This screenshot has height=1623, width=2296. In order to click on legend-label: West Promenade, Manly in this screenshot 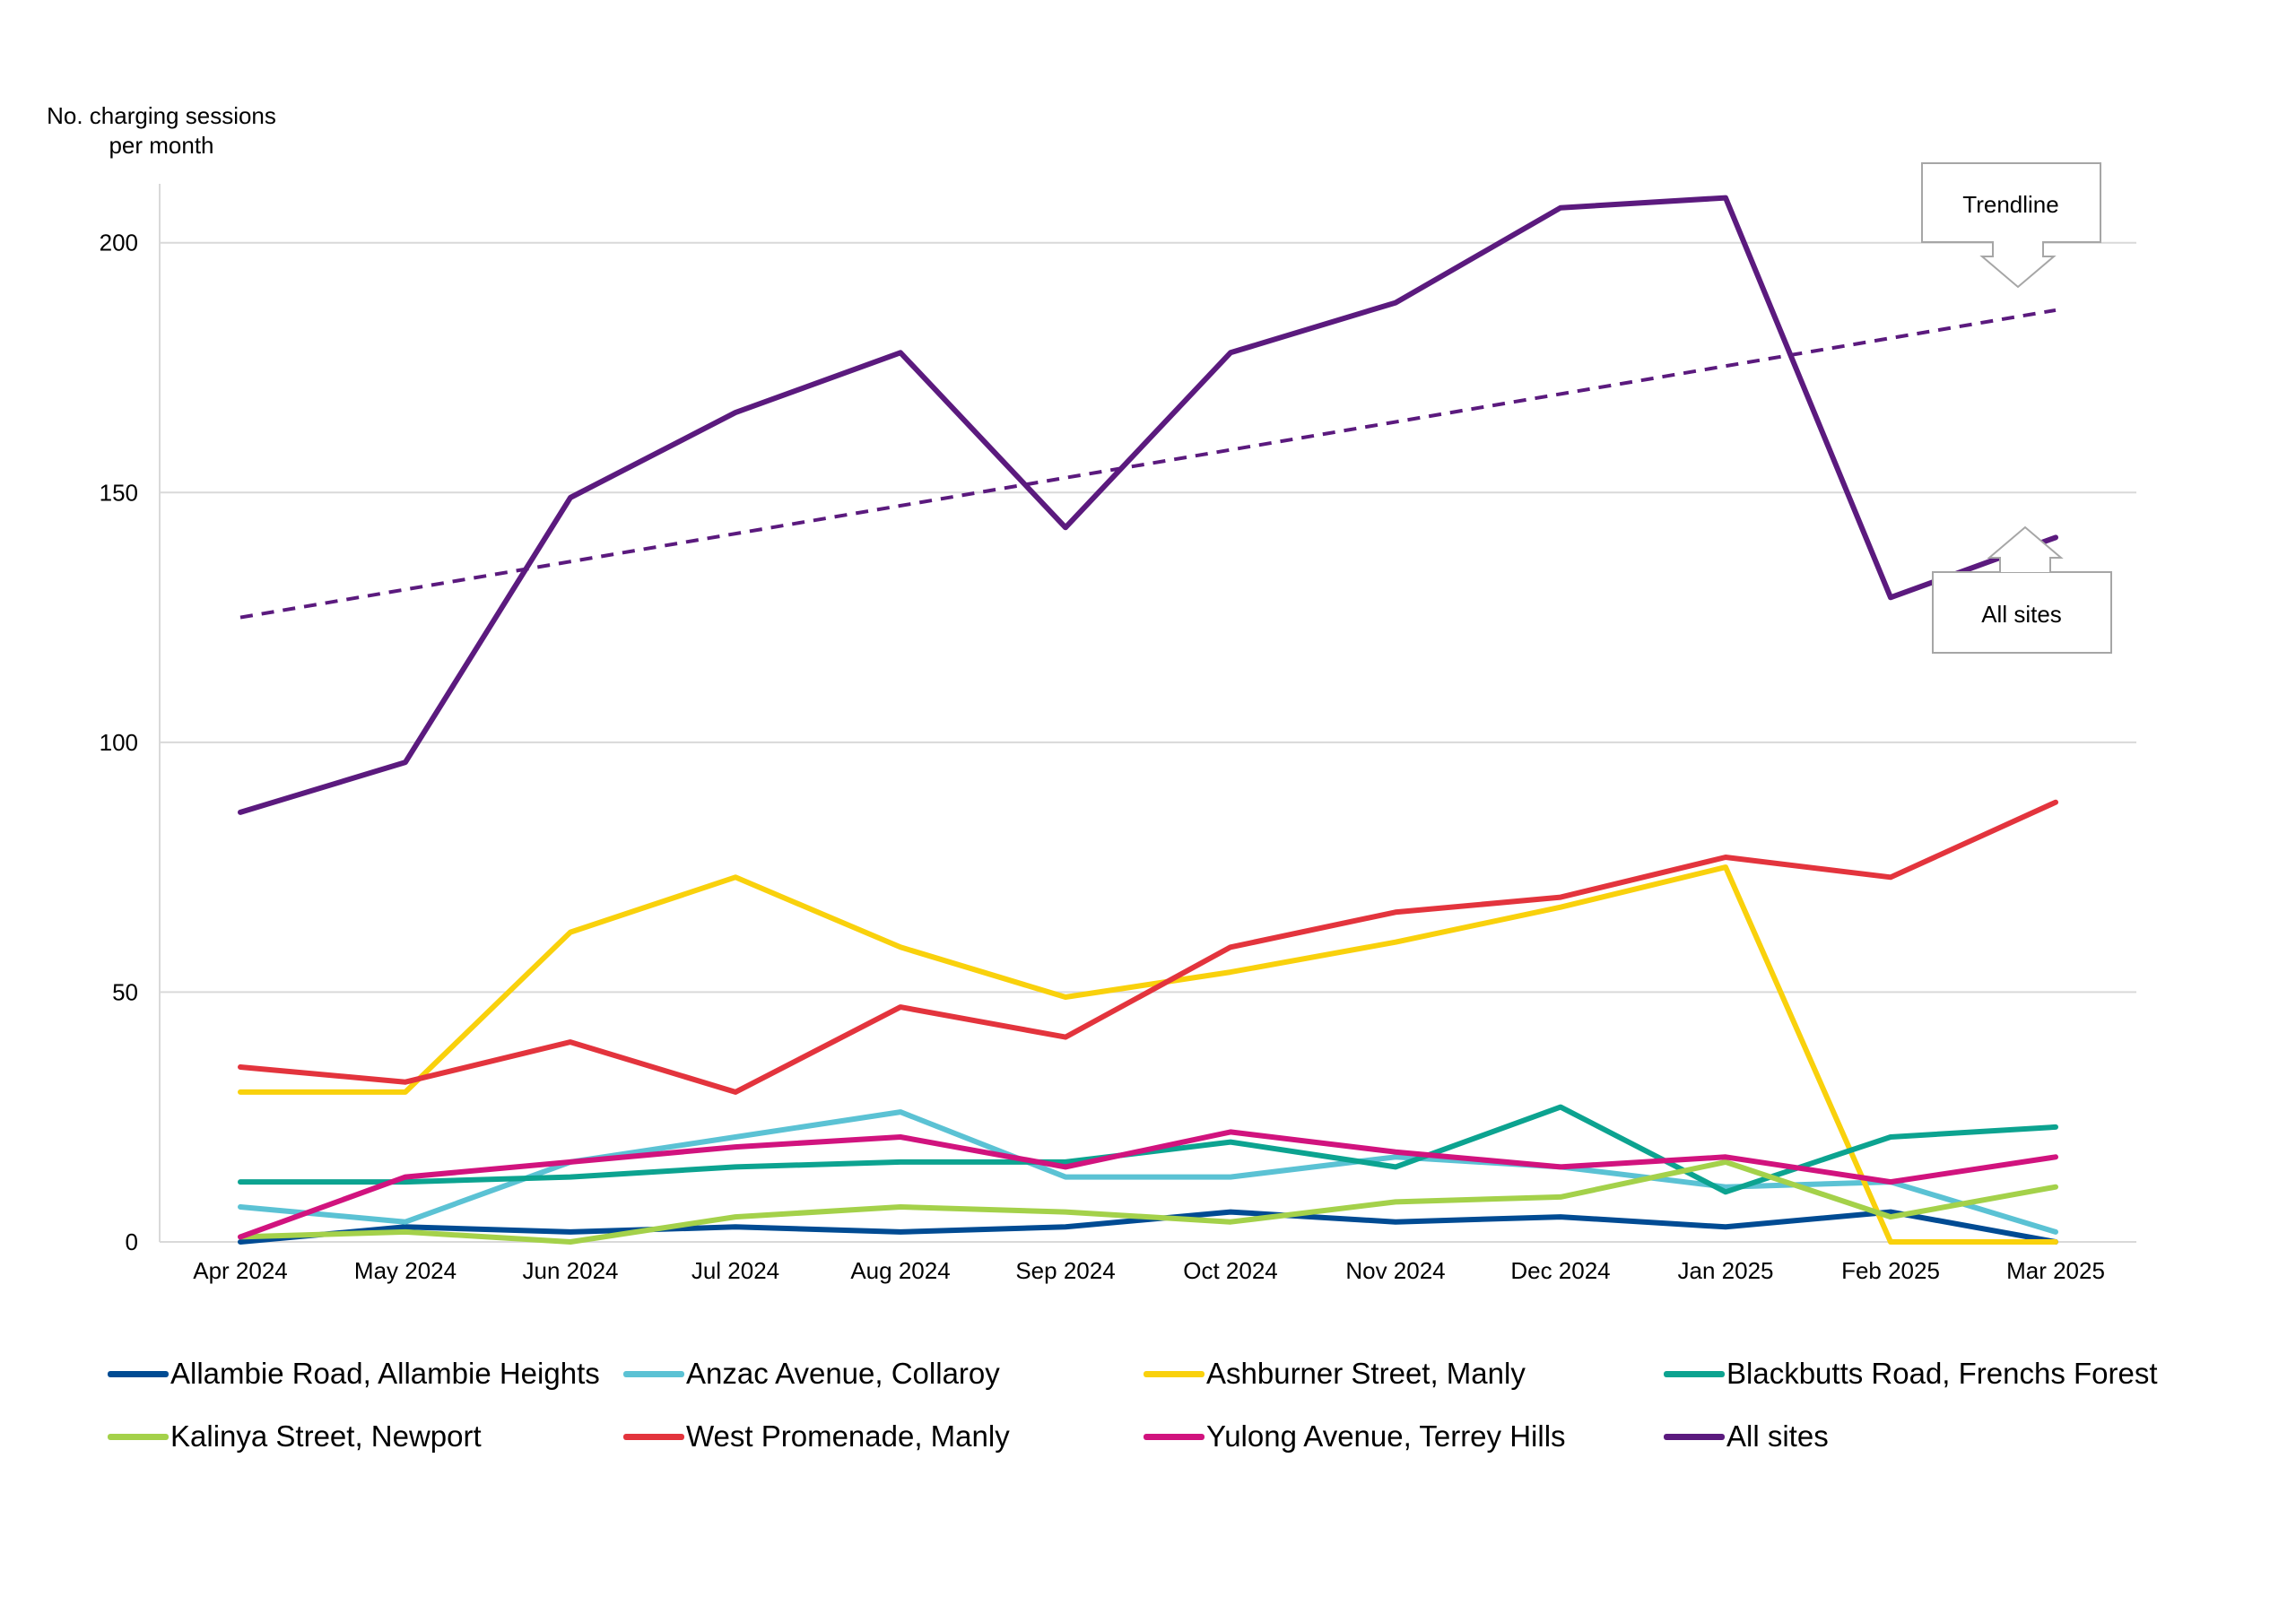, I will do `click(848, 1436)`.